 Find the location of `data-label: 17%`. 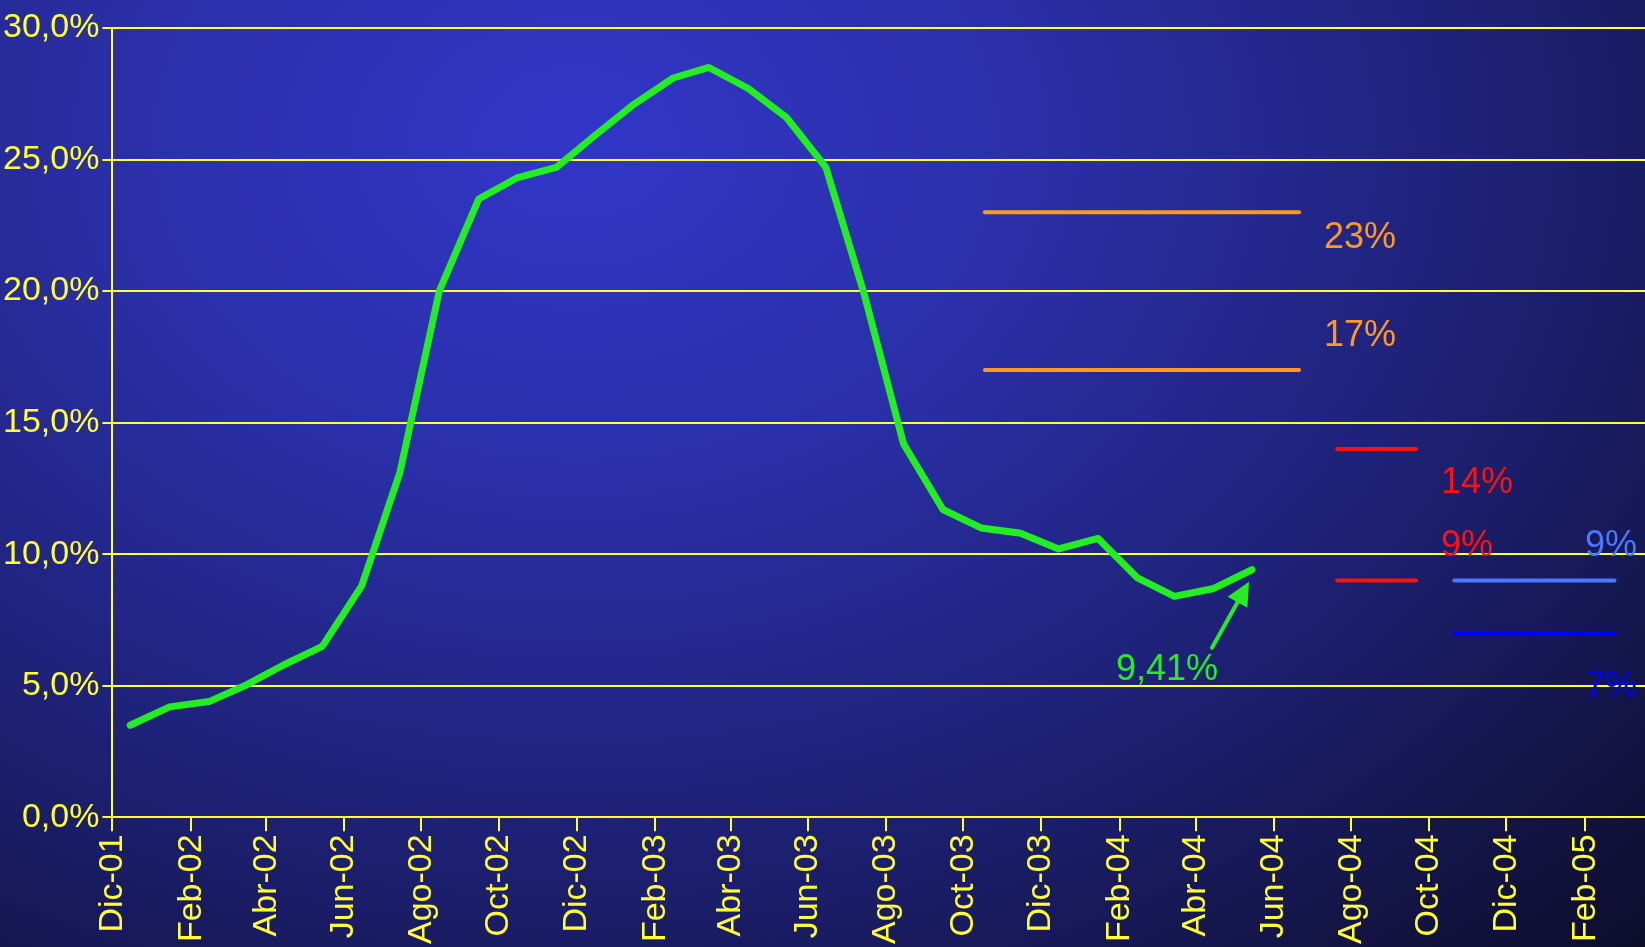

data-label: 17% is located at coordinates (1360, 333).